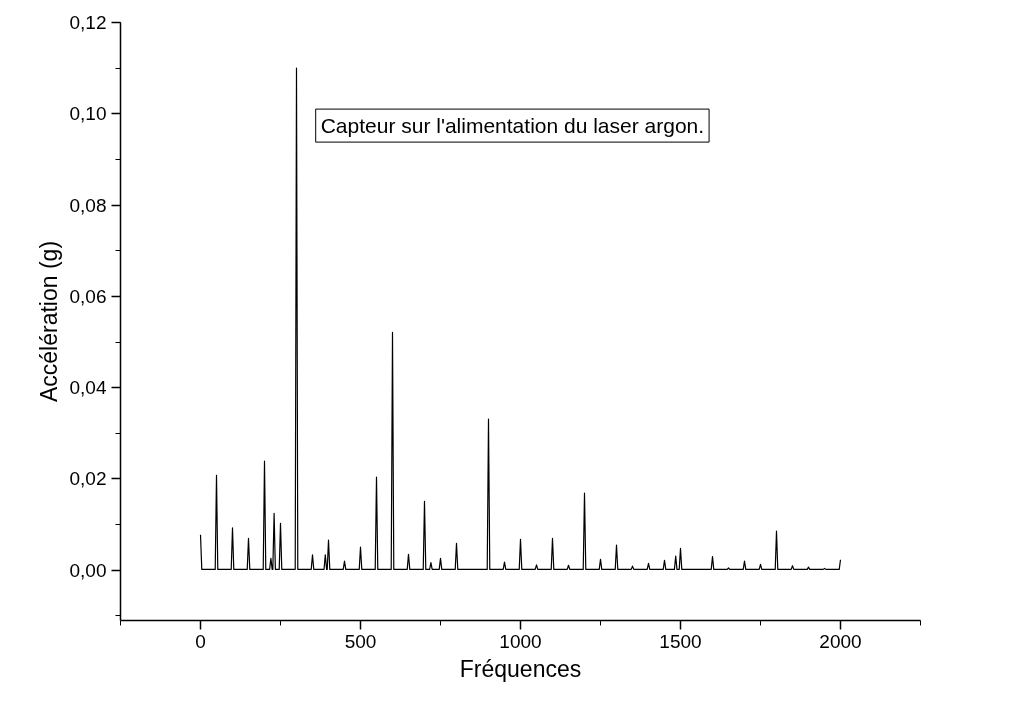 This screenshot has height=710, width=1034. What do you see at coordinates (88, 570) in the screenshot?
I see `y-tick-label: 0,00` at bounding box center [88, 570].